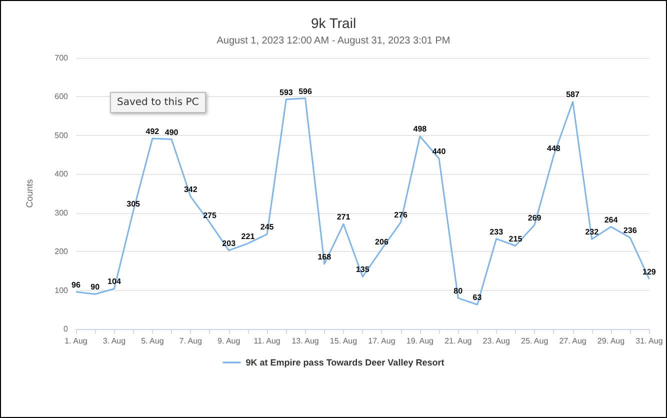 This screenshot has height=418, width=667. What do you see at coordinates (61, 213) in the screenshot?
I see `y-tick-label: 300` at bounding box center [61, 213].